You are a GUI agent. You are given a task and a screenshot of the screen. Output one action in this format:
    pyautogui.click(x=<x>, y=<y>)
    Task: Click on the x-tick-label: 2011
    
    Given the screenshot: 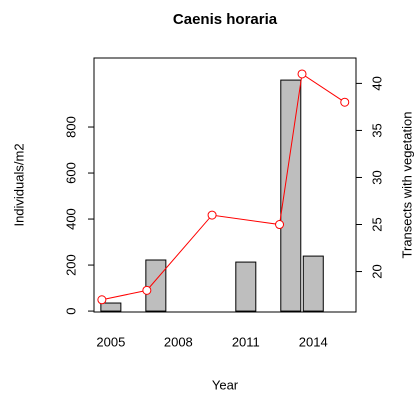 What is the action you would take?
    pyautogui.click(x=246, y=341)
    